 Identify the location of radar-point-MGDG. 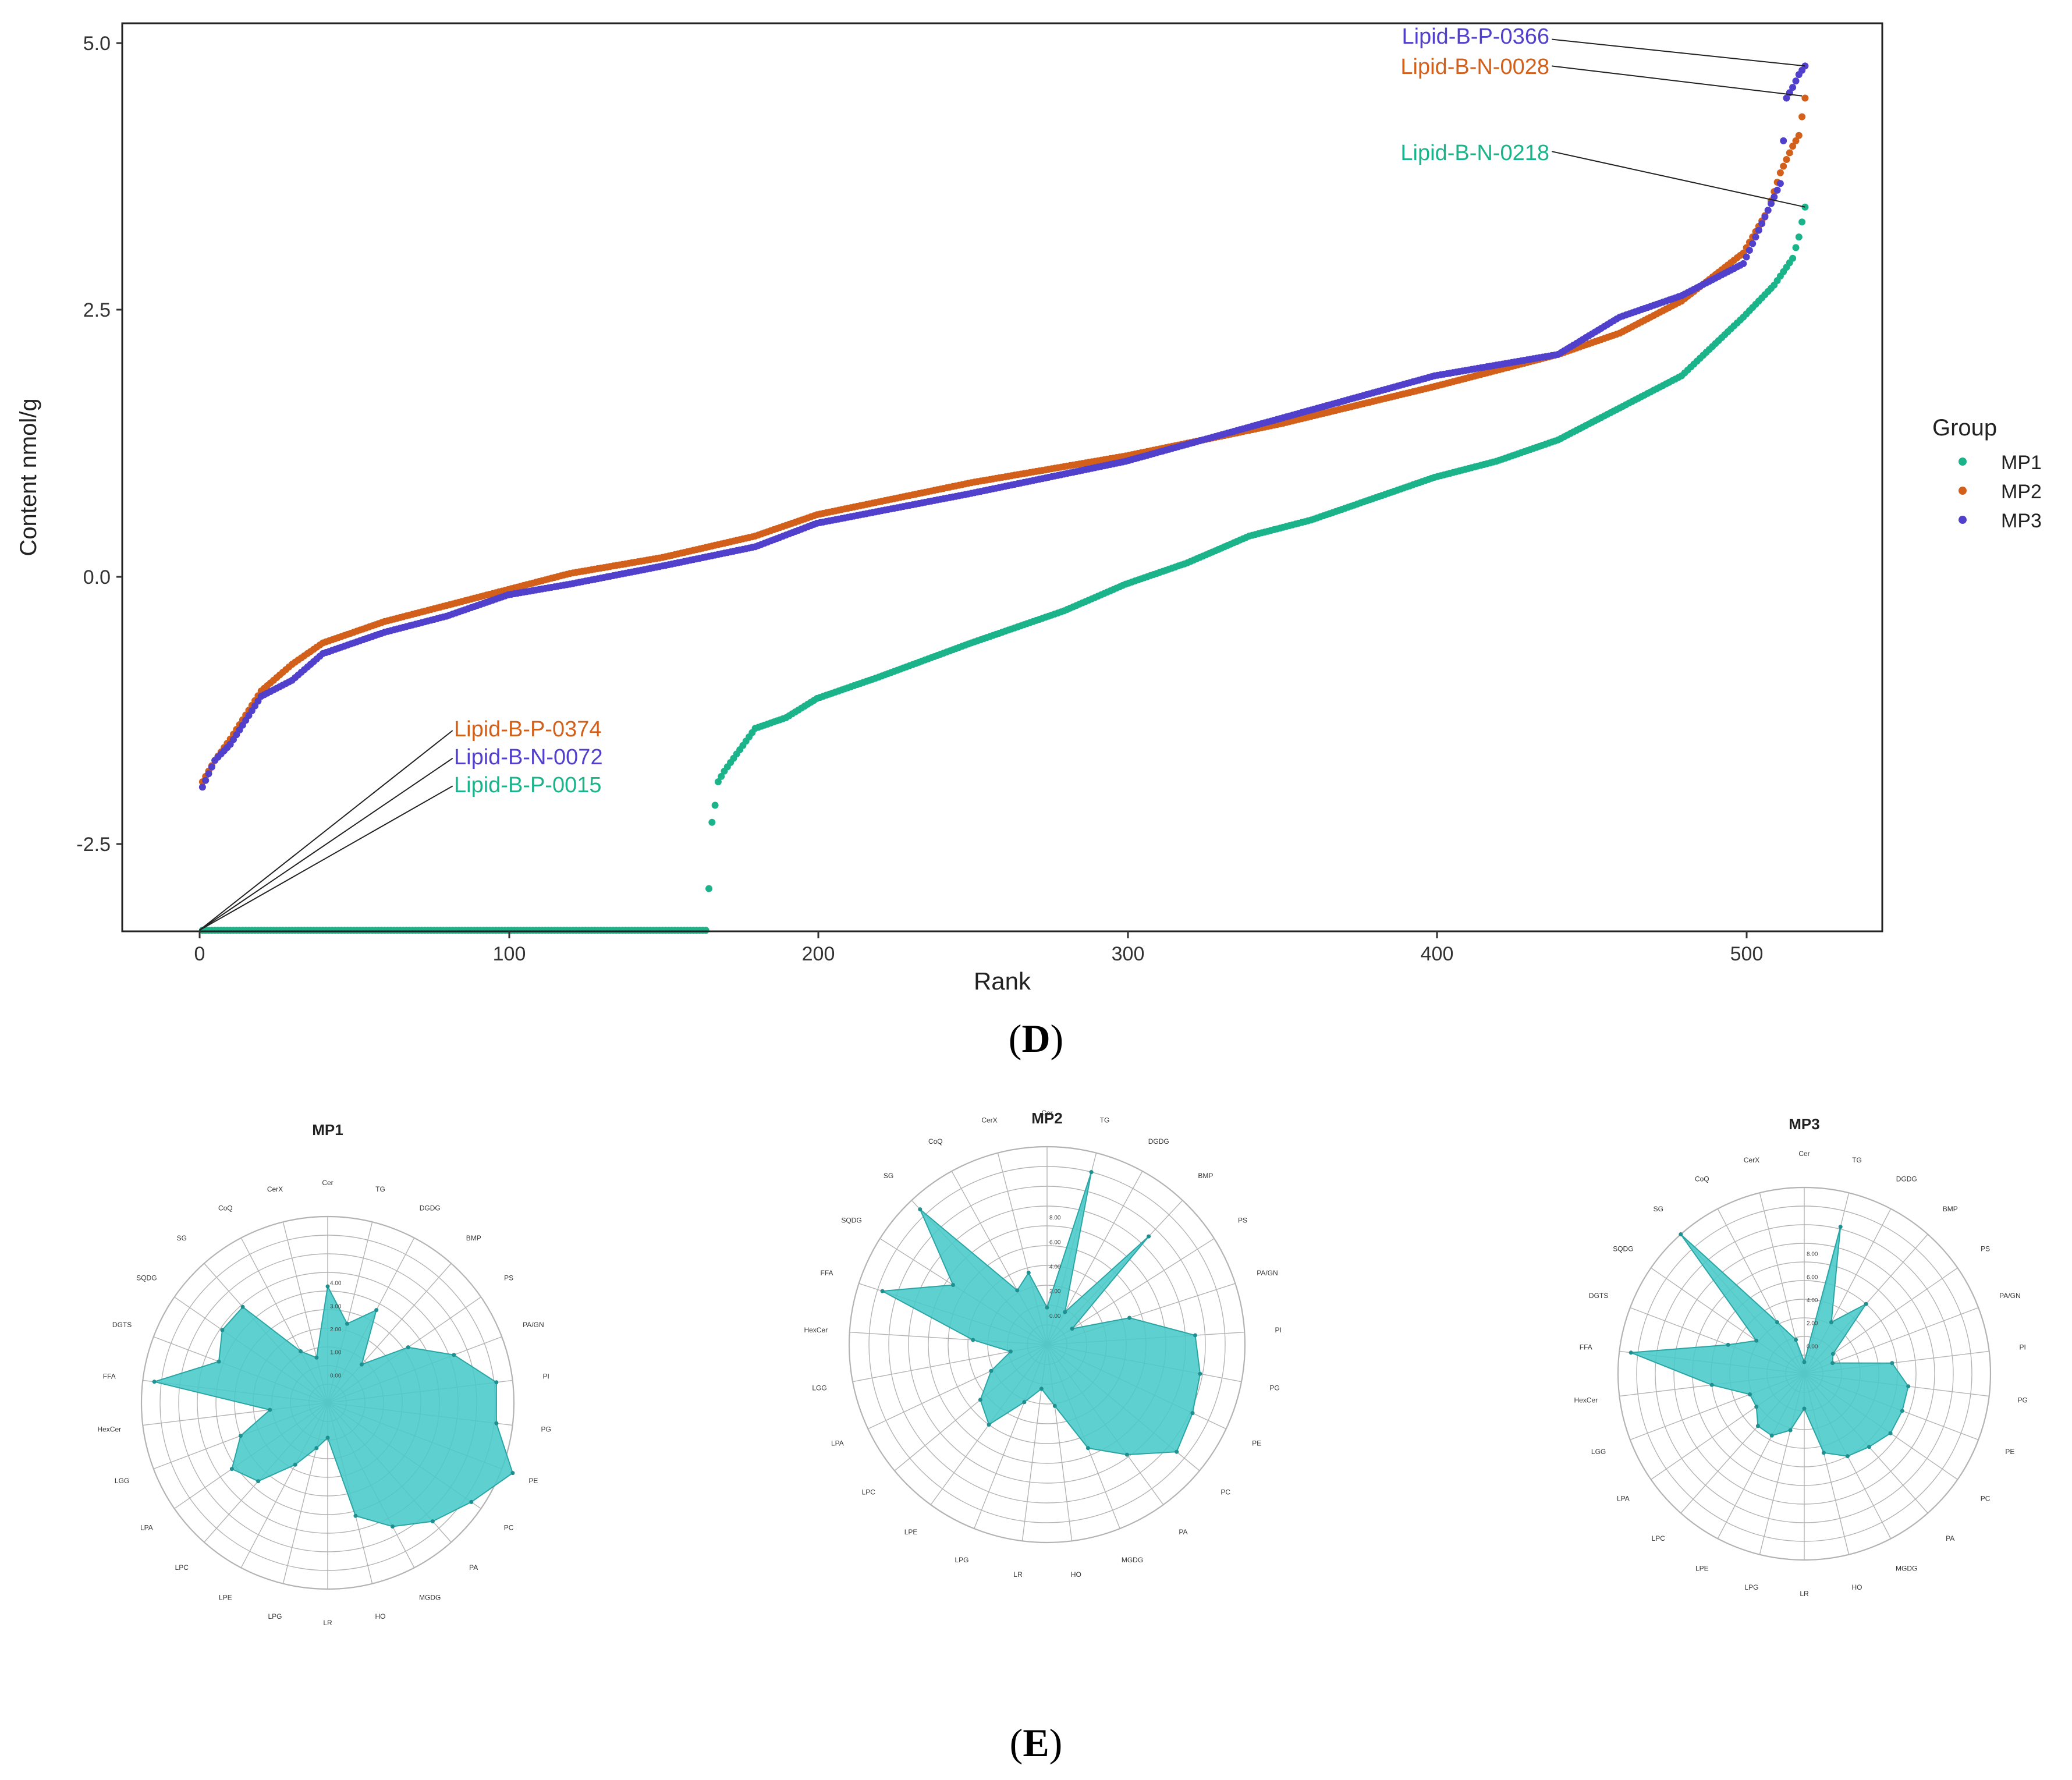
(1087, 1448).